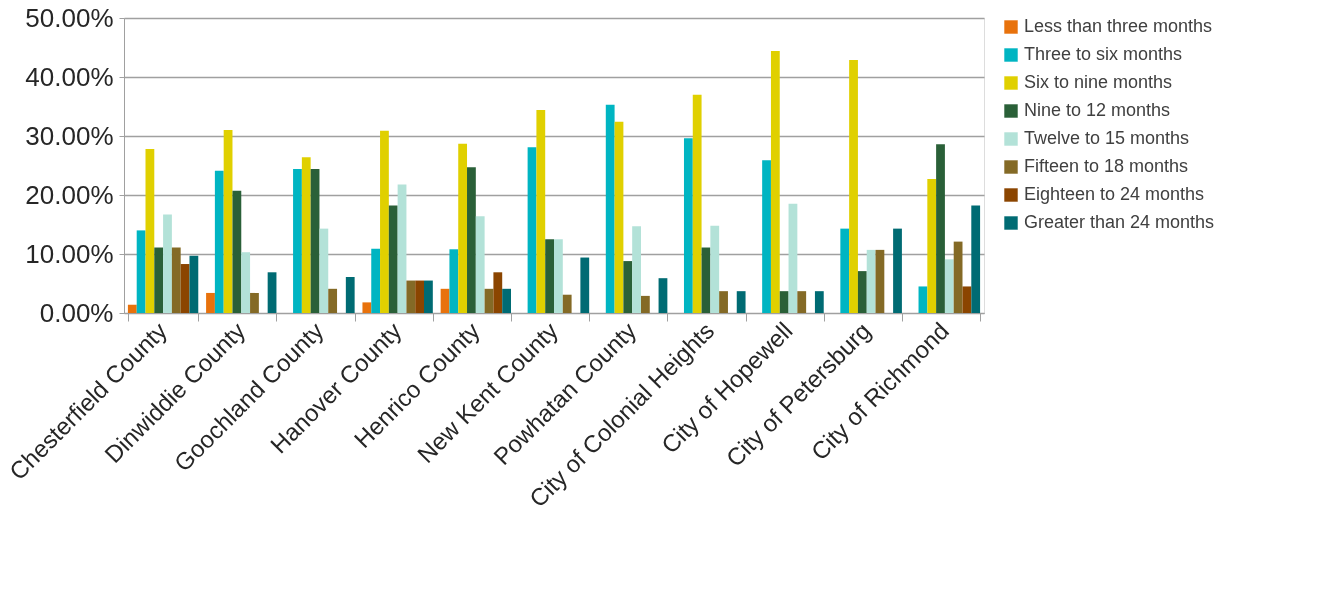 Image resolution: width=1343 pixels, height=609 pixels. What do you see at coordinates (69, 135) in the screenshot?
I see `y-tick-label: 30.00%` at bounding box center [69, 135].